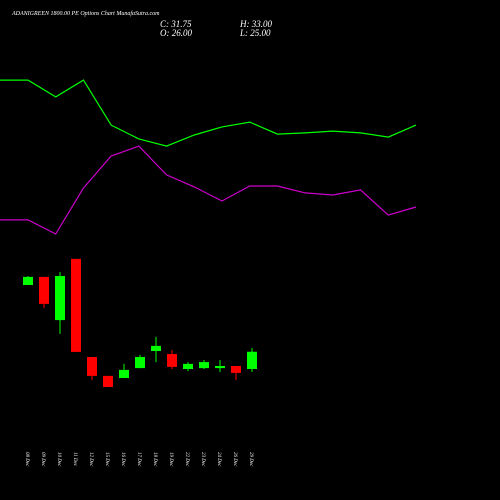 Image resolution: width=500 pixels, height=500 pixels. Describe the element at coordinates (58, 459) in the screenshot. I see `x-tick-label: 10 Dec` at that location.